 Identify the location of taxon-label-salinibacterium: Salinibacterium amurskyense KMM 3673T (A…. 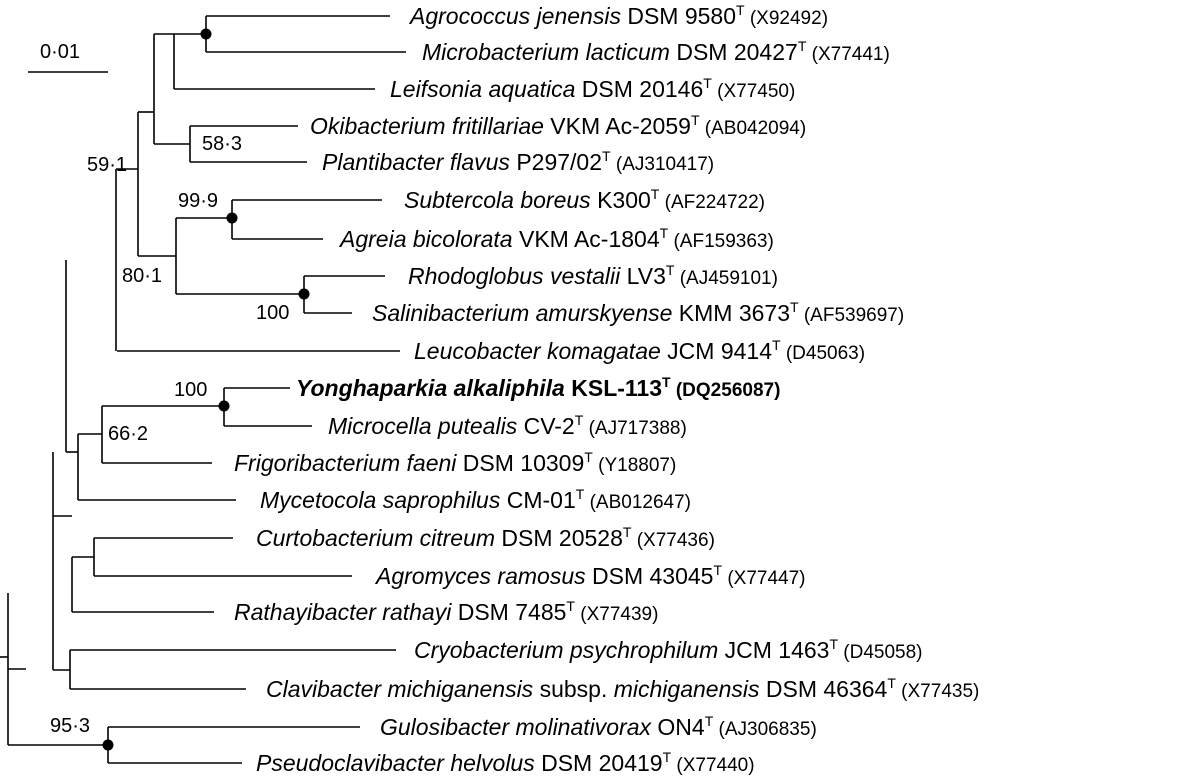
(638, 312).